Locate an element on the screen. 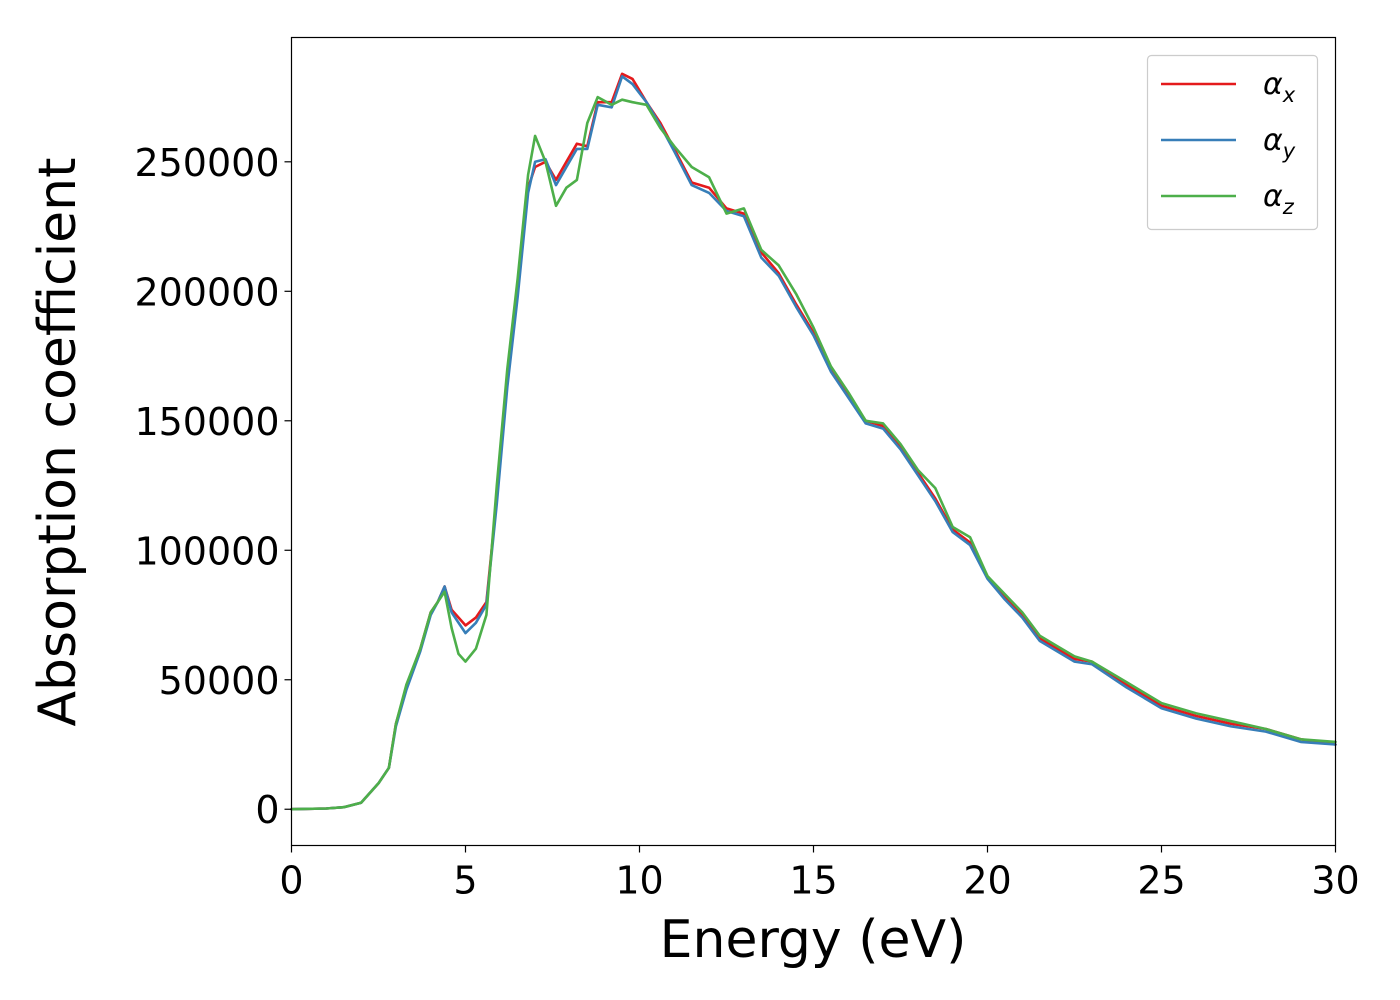 This screenshot has height=1000, width=1400. legend-box is located at coordinates (1232, 142).